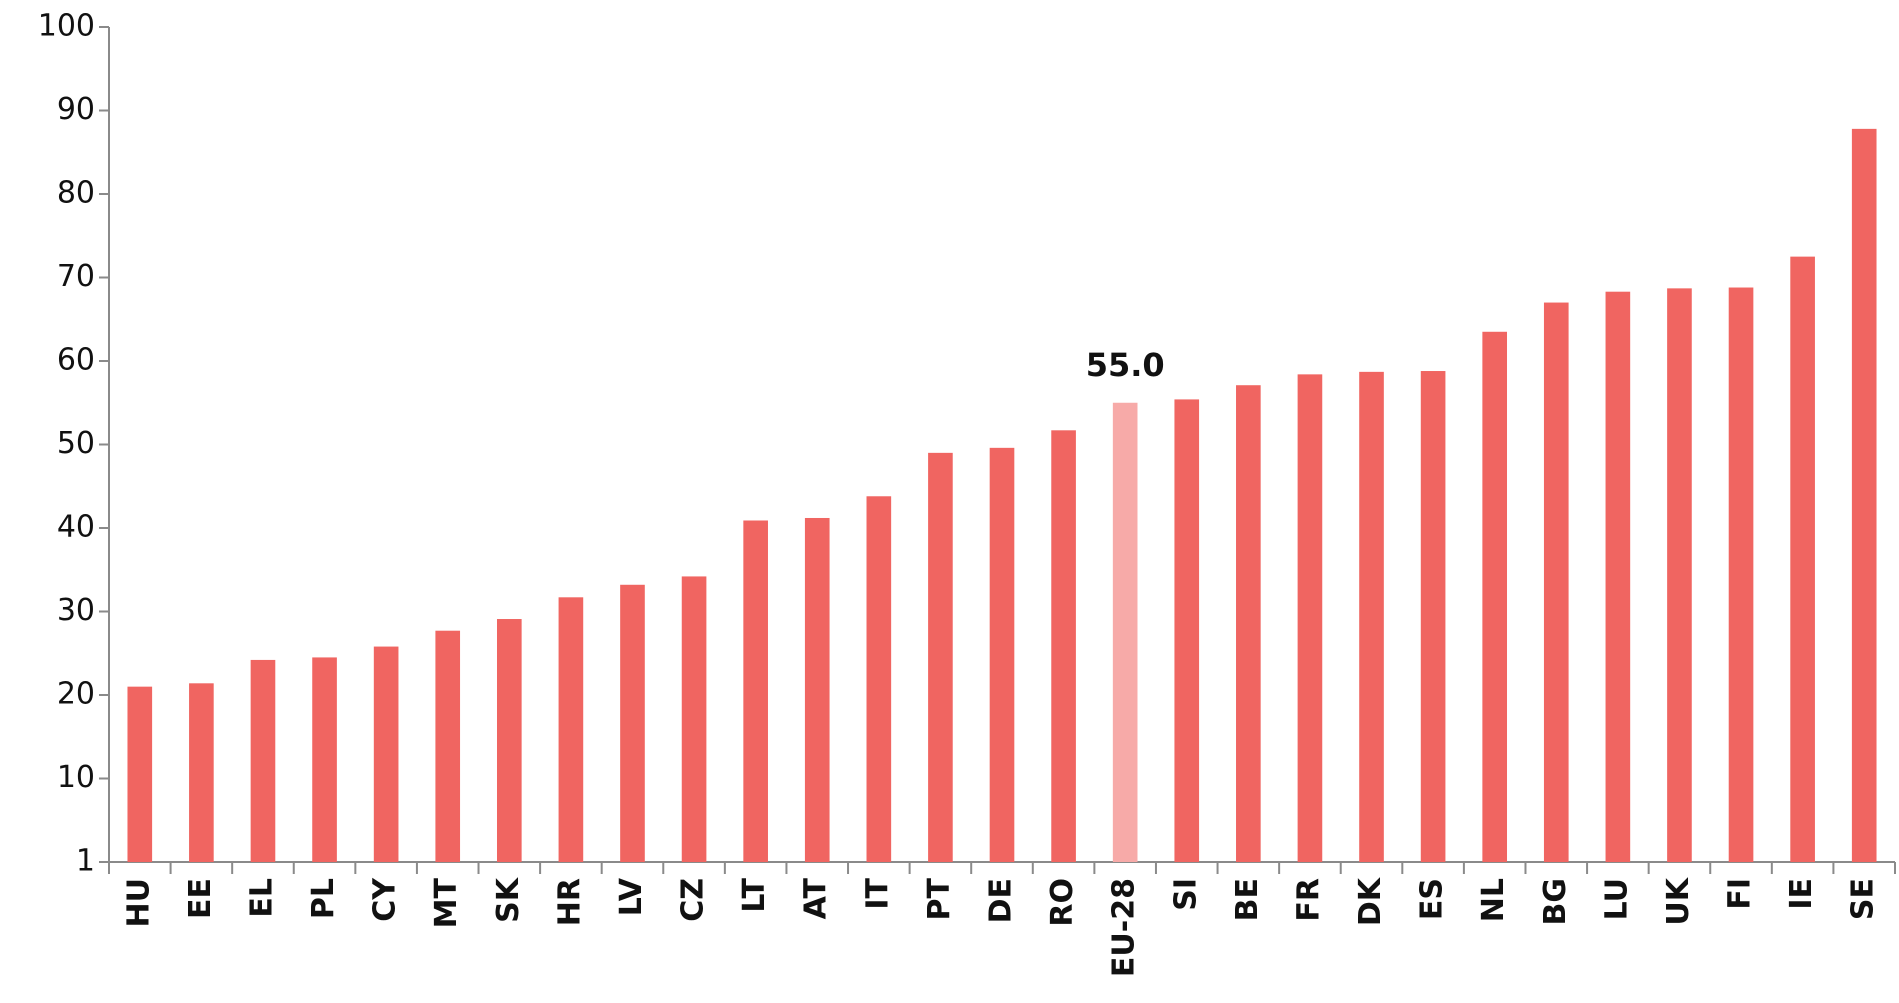  Describe the element at coordinates (1124, 927) in the screenshot. I see `x-tick-label: EU-28` at that location.